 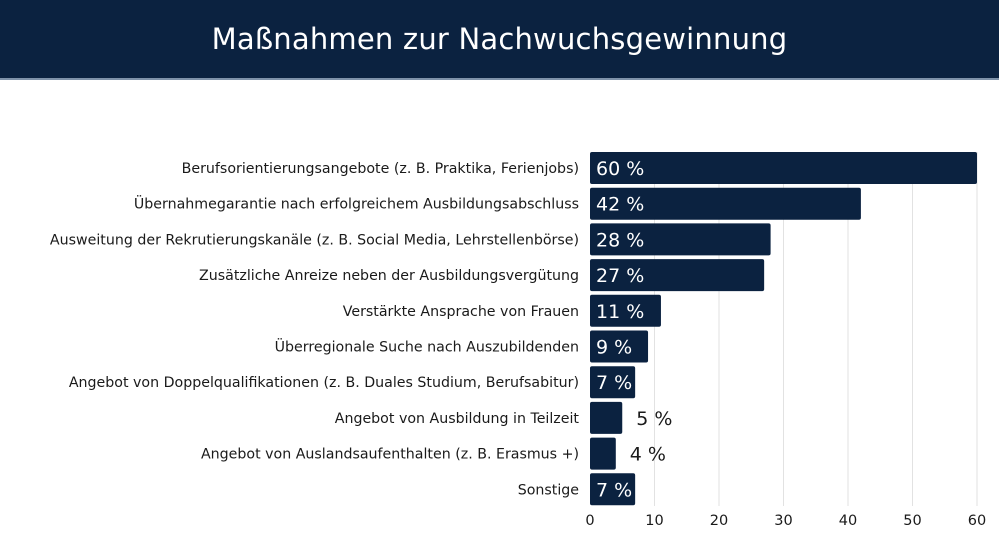 I want to click on data-label: 4 %, so click(x=648, y=455).